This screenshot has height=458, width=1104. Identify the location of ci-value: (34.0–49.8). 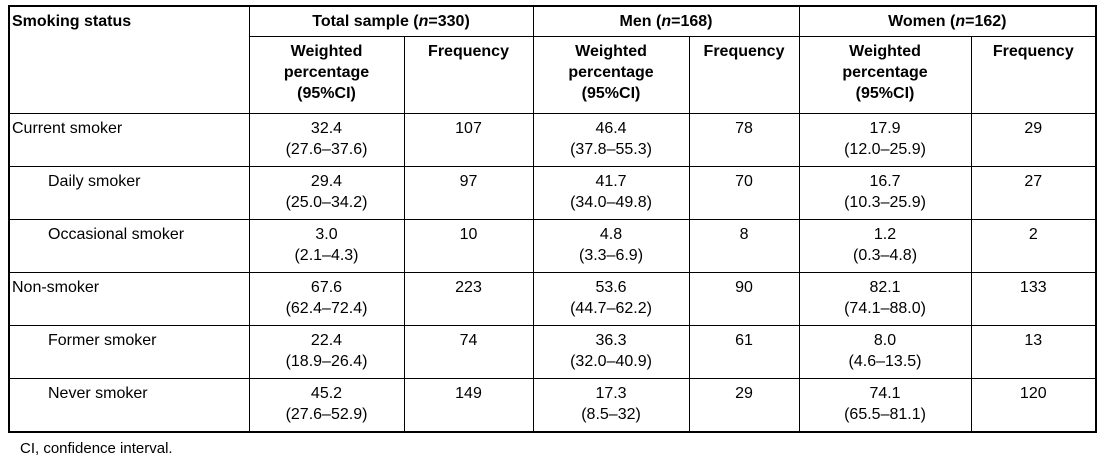
(611, 203).